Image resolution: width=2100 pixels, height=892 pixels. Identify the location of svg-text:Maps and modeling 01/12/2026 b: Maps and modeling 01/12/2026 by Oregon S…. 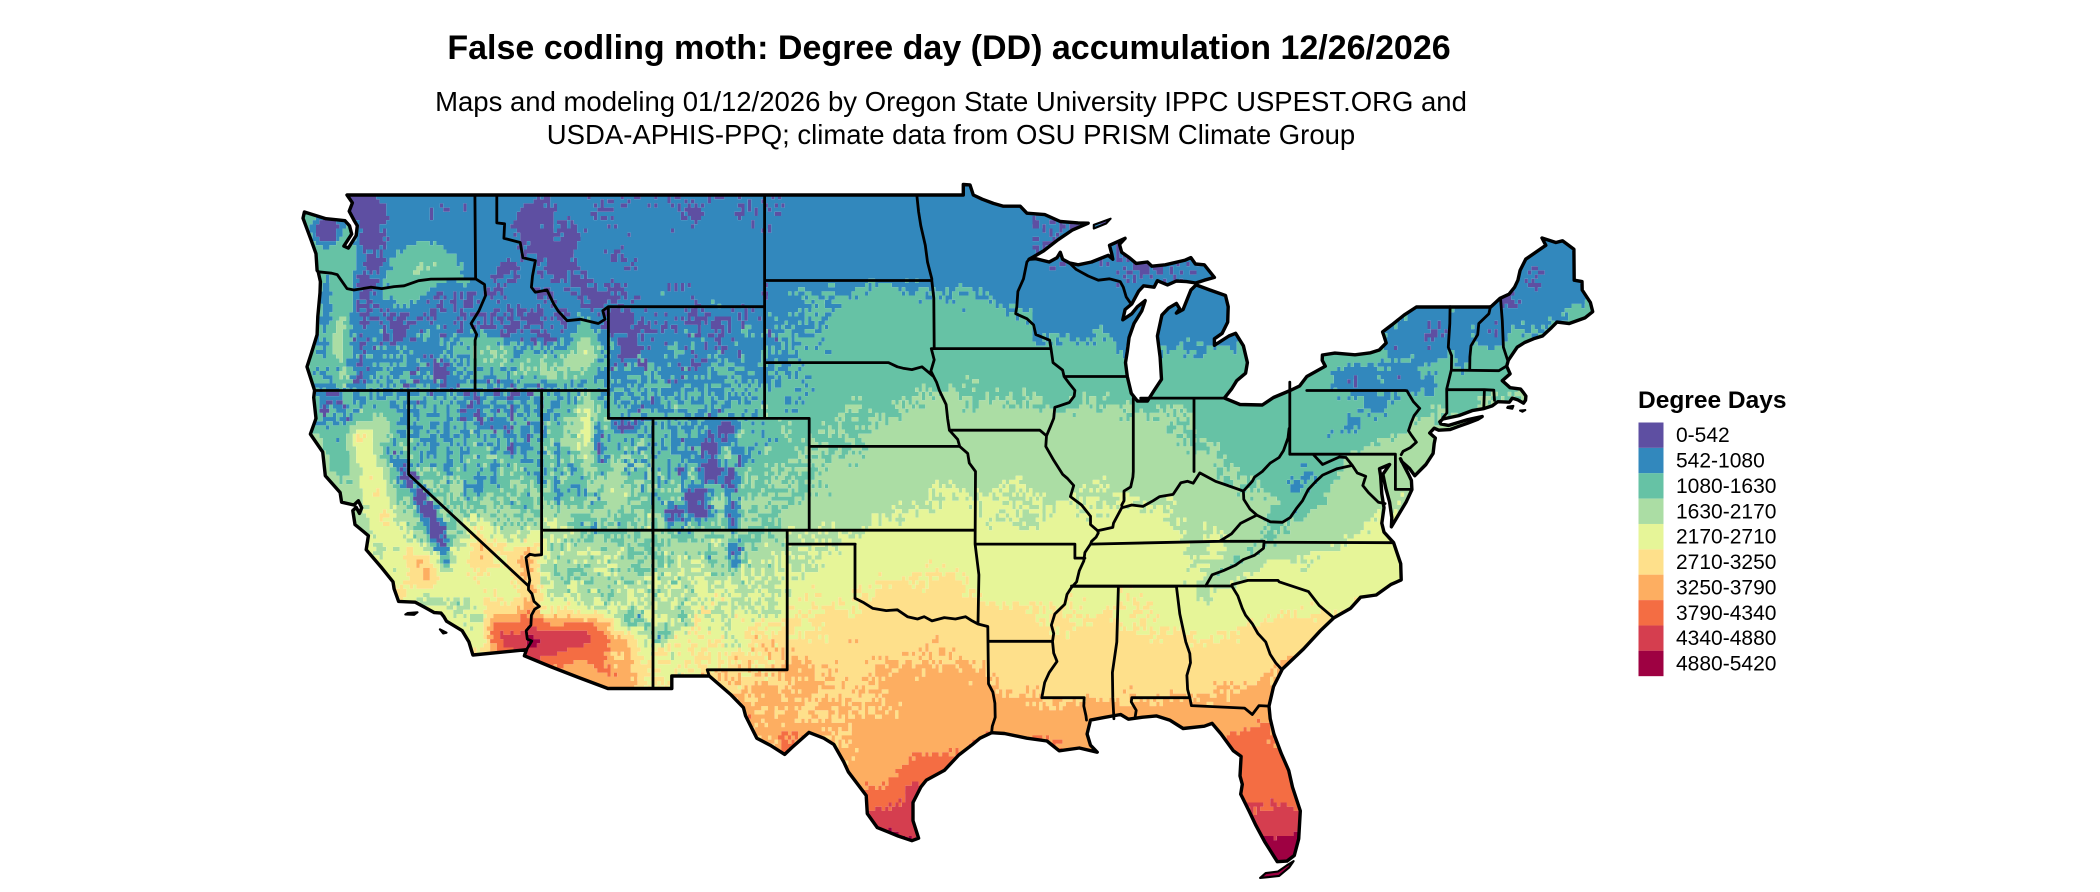
(951, 101).